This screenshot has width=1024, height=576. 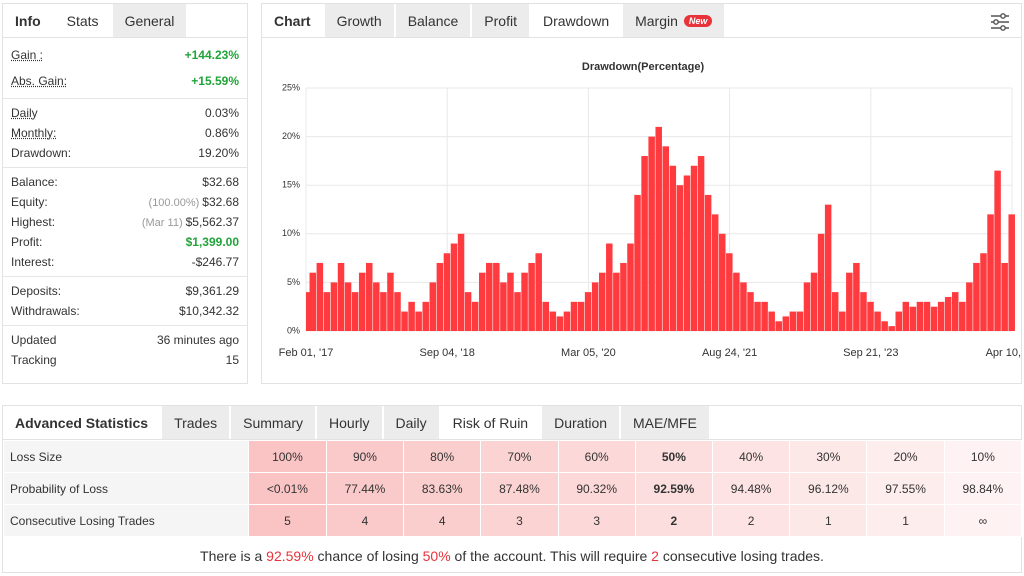 I want to click on tab: Growth, so click(x=360, y=20).